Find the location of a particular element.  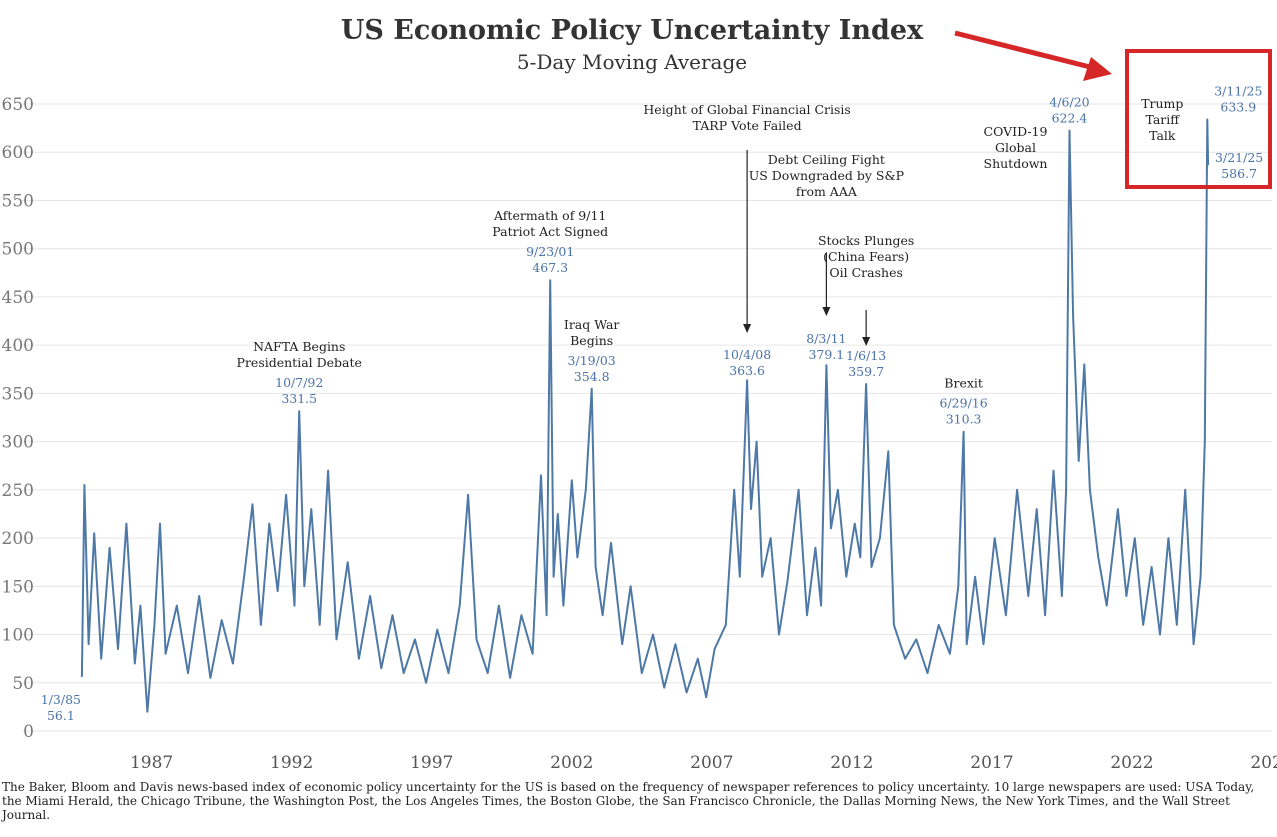

annotation-value: 622.4 is located at coordinates (1070, 118).